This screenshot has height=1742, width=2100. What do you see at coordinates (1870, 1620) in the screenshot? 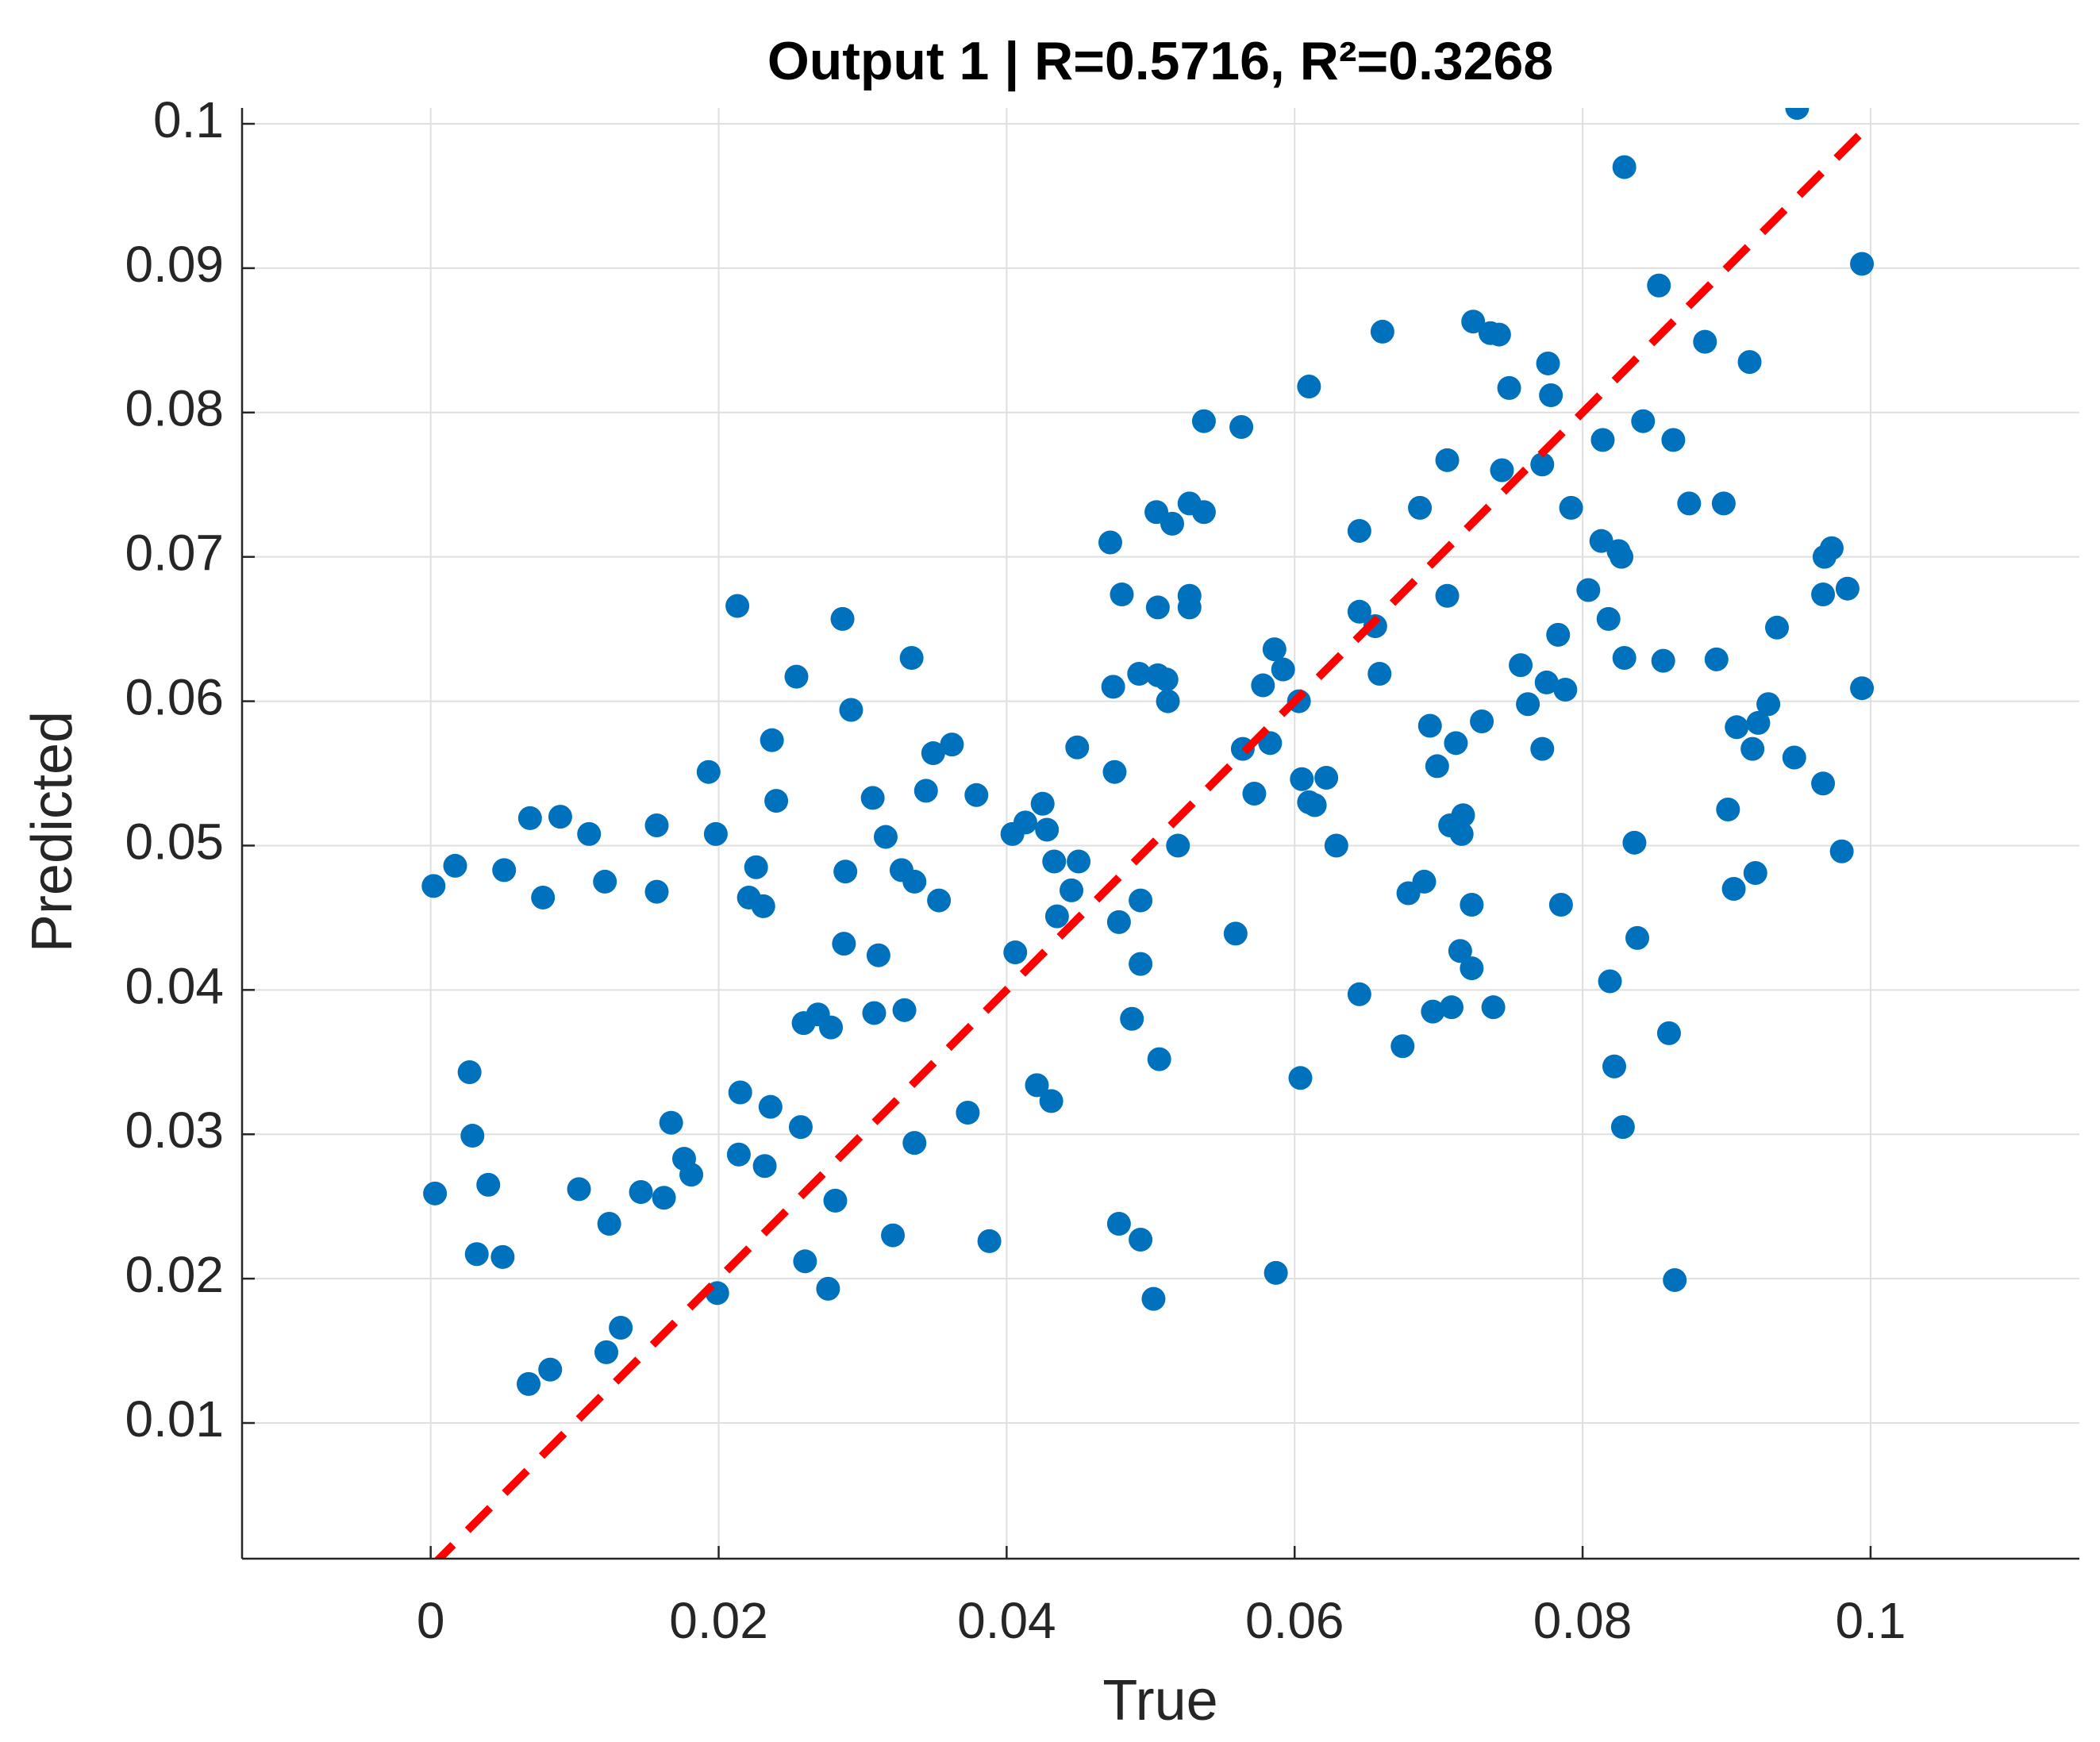
I see `x-tick-label: 0.1` at bounding box center [1870, 1620].